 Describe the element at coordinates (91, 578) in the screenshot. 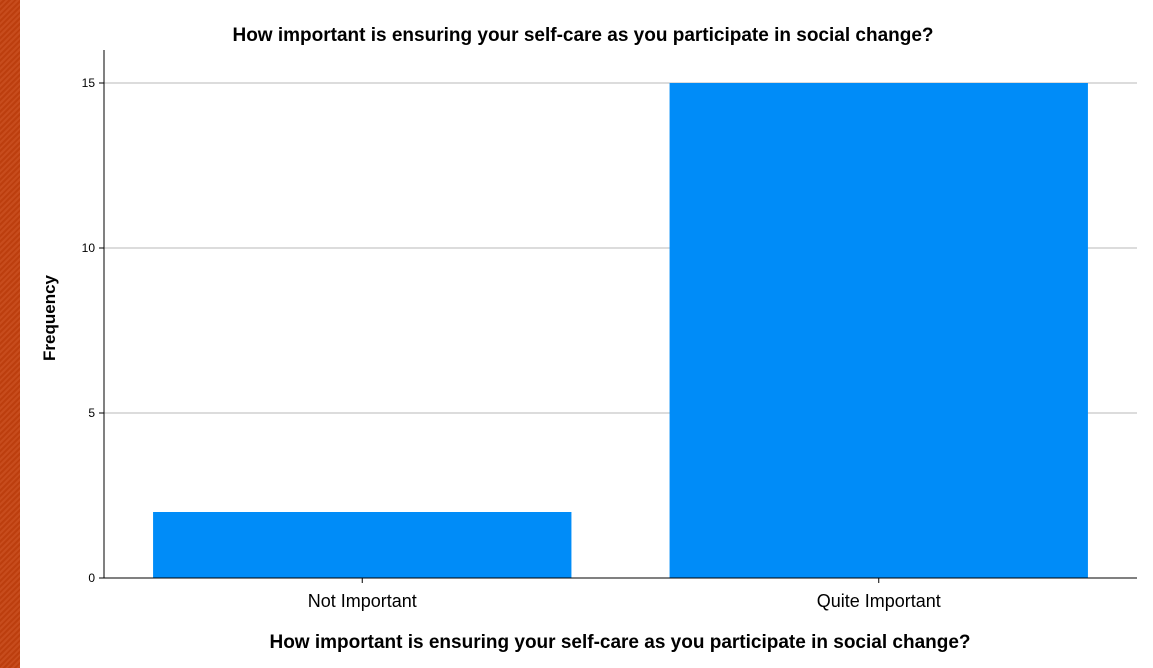

I see `y-tick-label: 0` at that location.